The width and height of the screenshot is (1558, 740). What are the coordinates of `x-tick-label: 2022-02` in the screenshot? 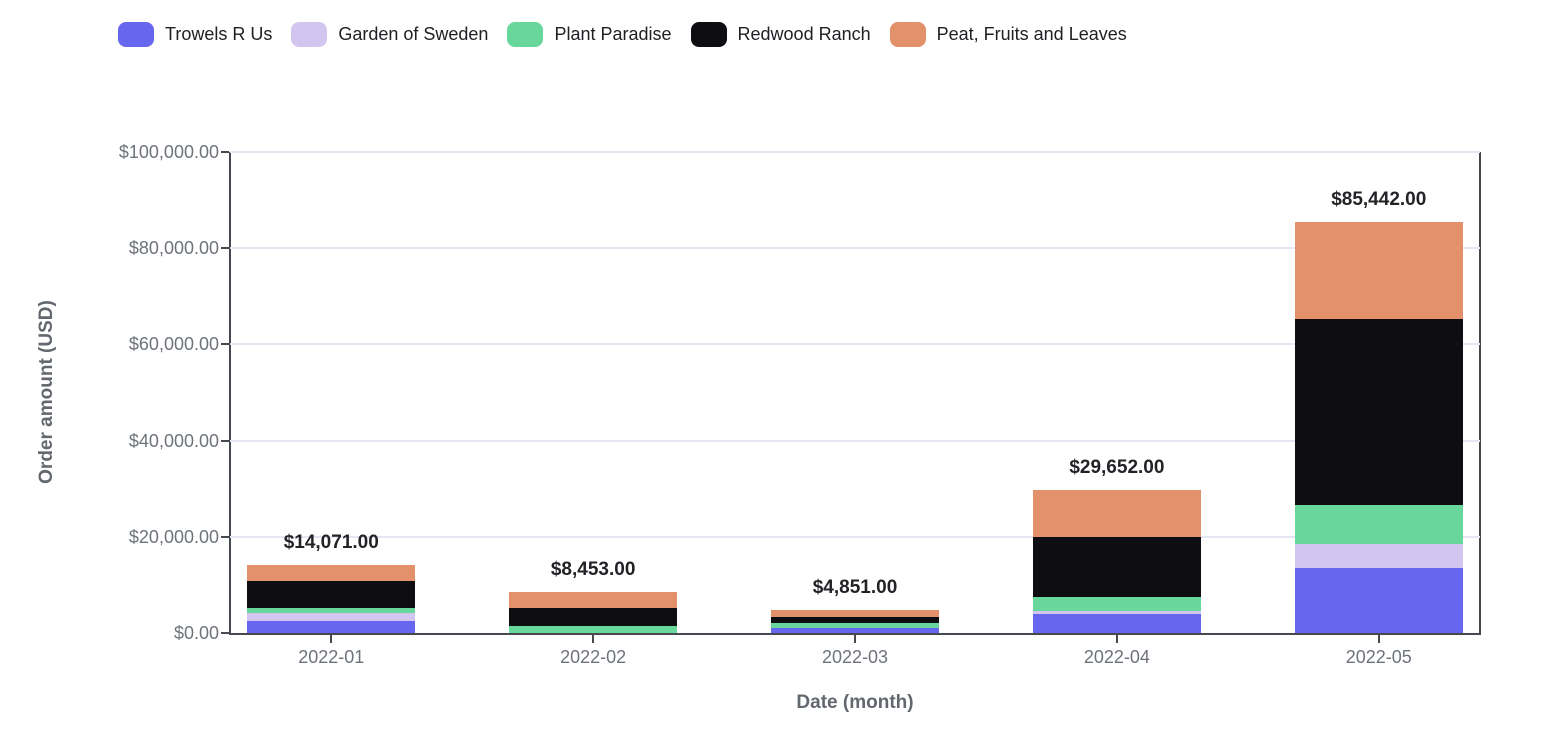 It's located at (593, 657).